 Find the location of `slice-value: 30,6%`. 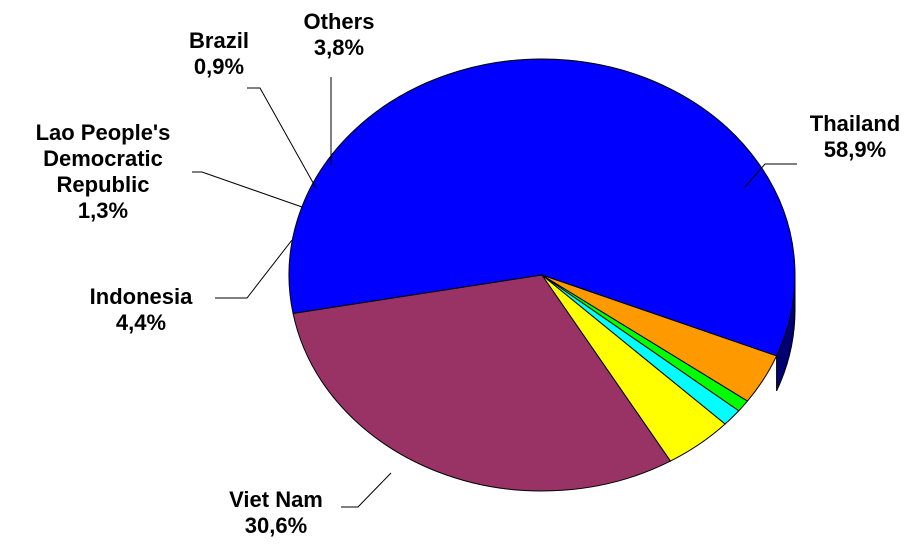

slice-value: 30,6% is located at coordinates (276, 525).